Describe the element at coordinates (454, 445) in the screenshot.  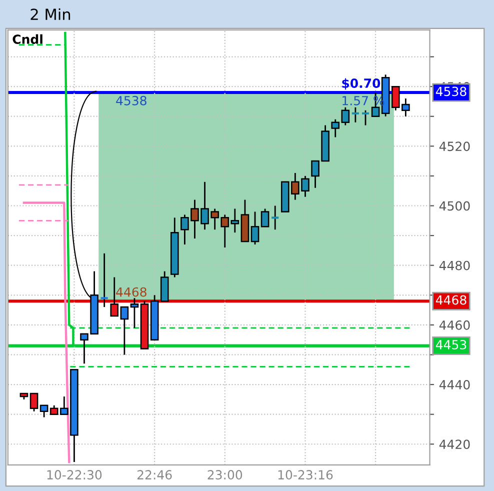
I see `y-tick-label: 4420` at that location.